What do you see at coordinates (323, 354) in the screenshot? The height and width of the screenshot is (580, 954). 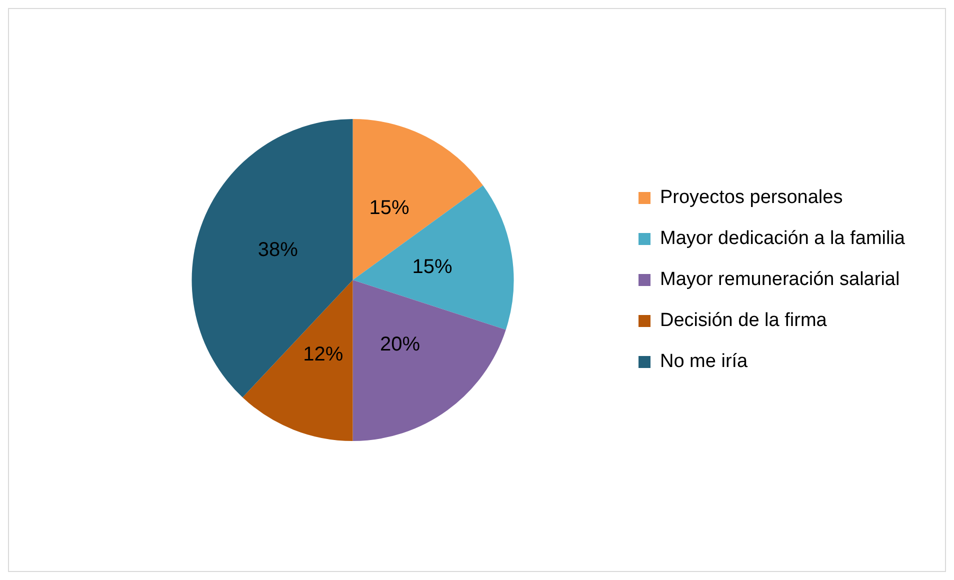 I see `data-label: 12%` at bounding box center [323, 354].